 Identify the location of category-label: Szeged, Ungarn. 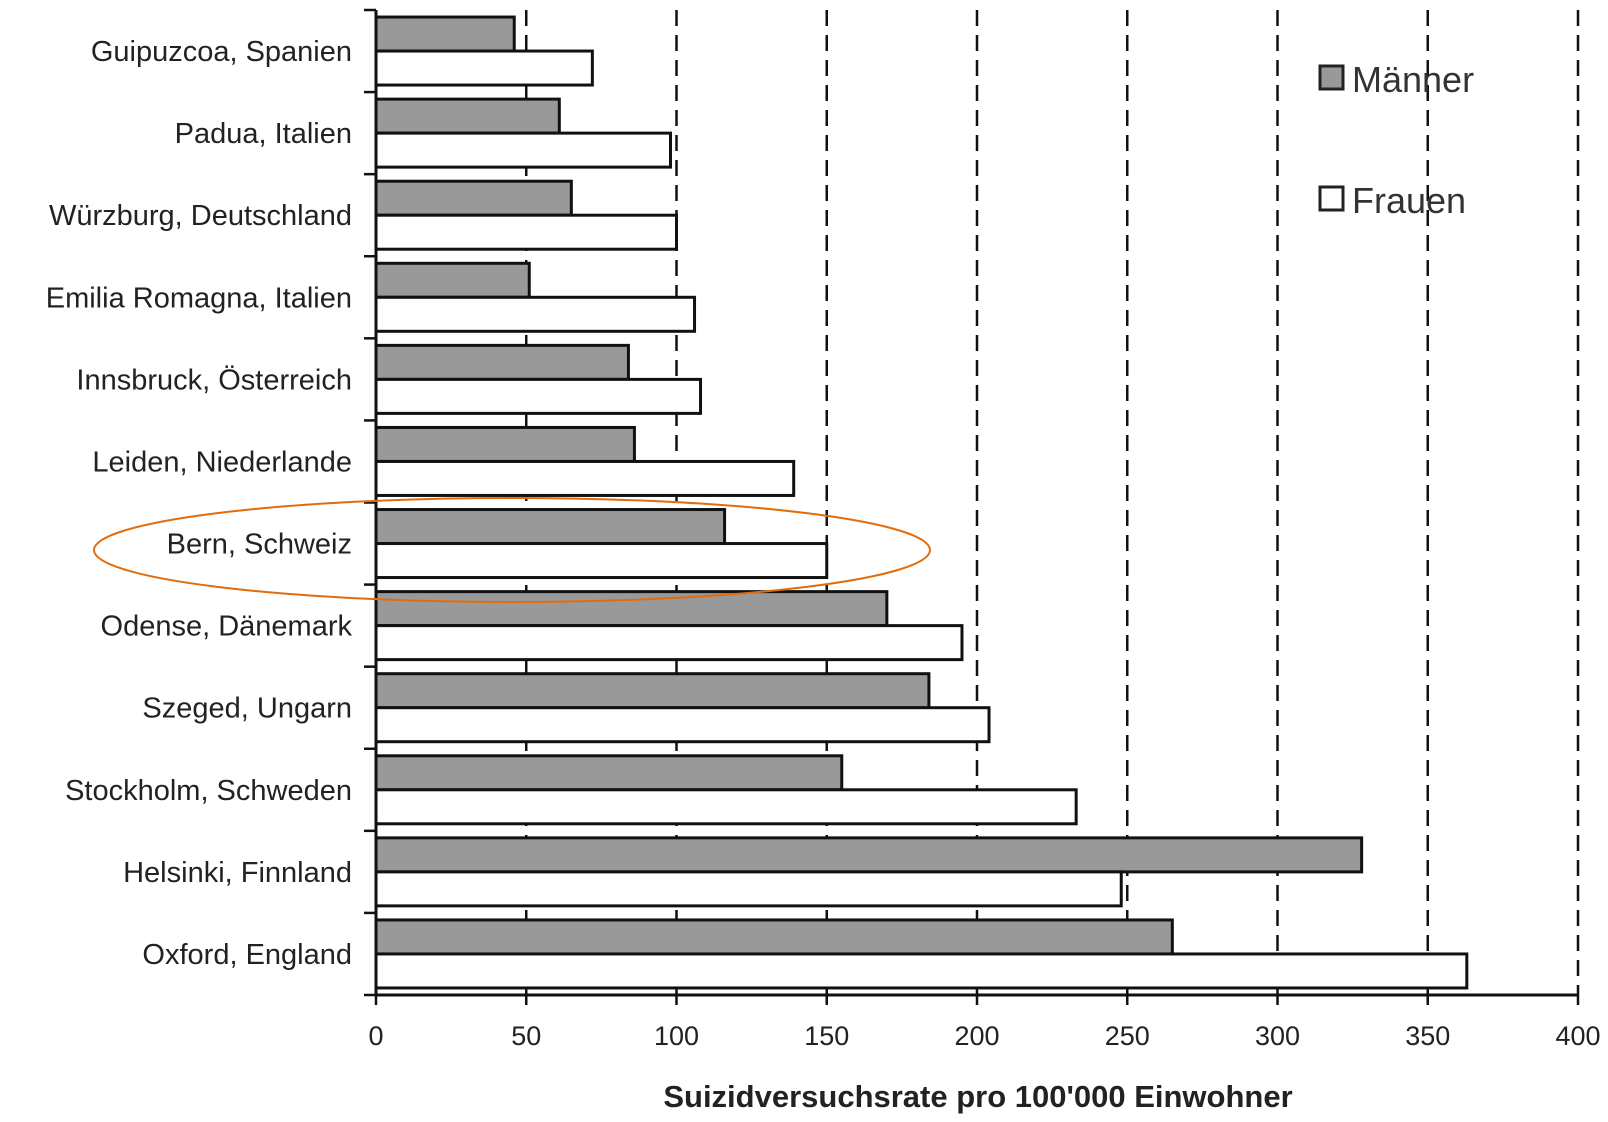
(247, 709).